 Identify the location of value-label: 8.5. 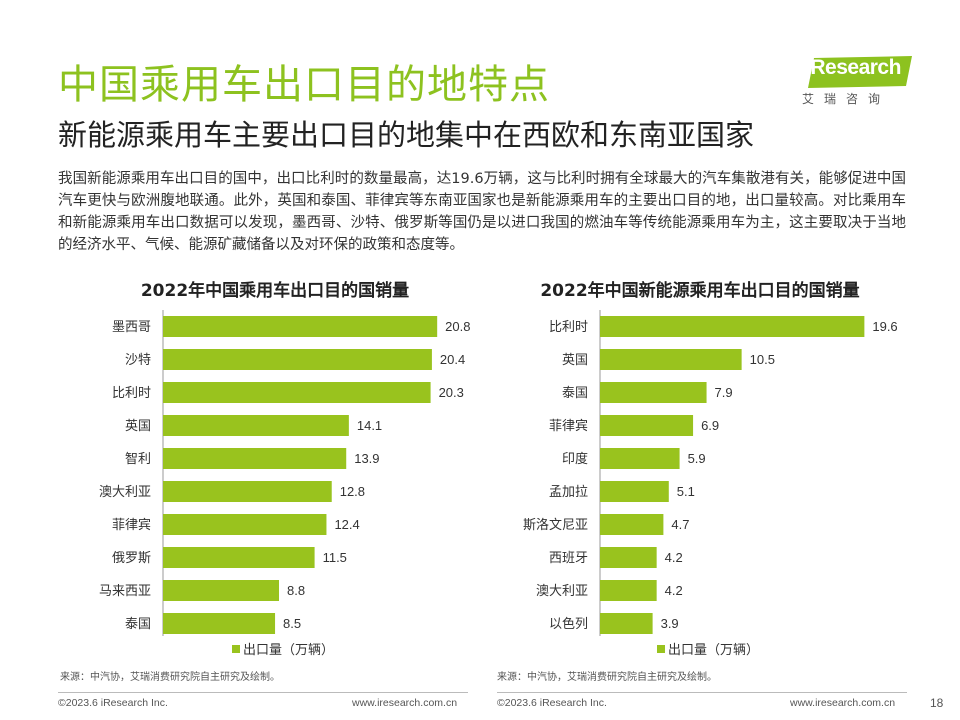
(292, 623).